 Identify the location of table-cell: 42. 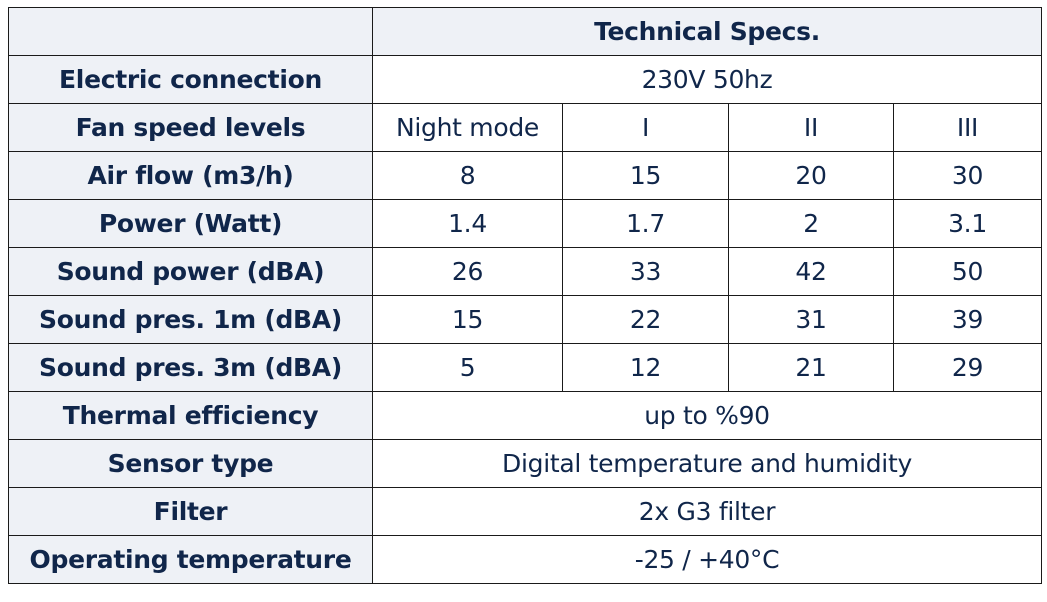
(811, 271).